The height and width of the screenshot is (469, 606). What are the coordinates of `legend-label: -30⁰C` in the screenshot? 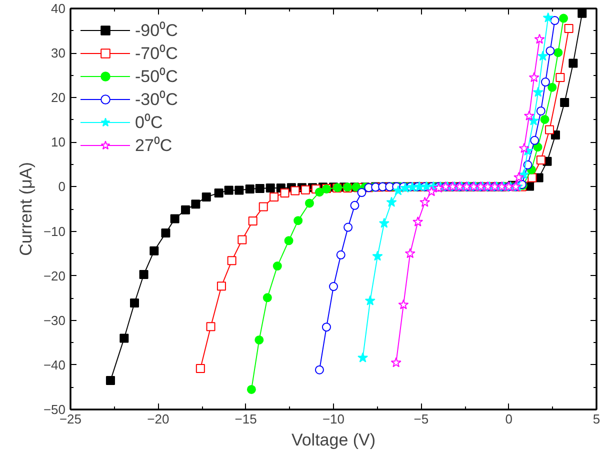 It's located at (156, 99).